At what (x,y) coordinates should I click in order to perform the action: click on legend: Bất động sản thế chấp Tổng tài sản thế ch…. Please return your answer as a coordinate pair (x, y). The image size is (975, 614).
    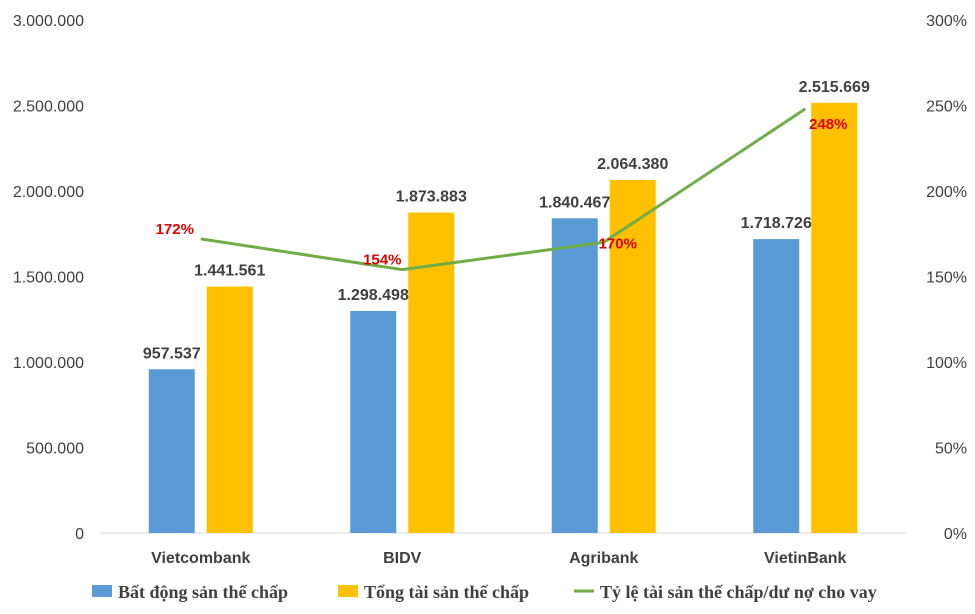
    Looking at the image, I should click on (484, 592).